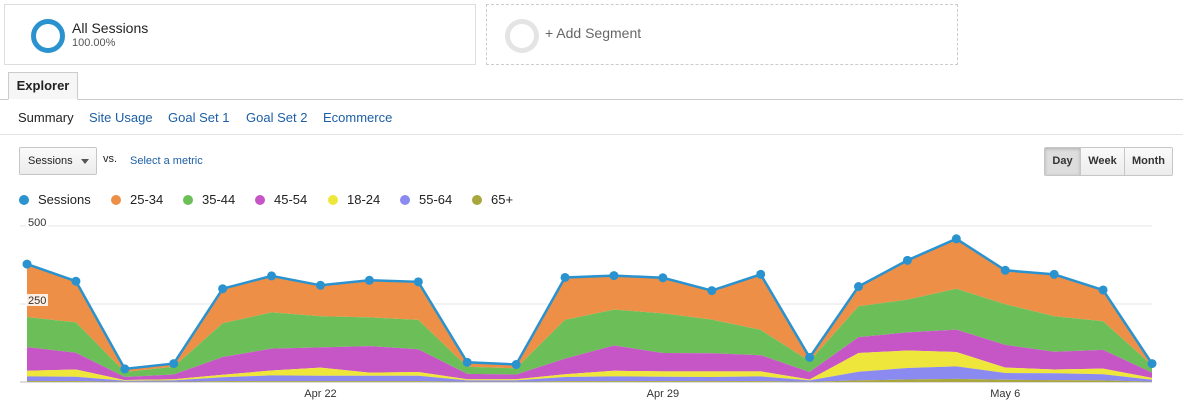 Image resolution: width=1183 pixels, height=406 pixels. What do you see at coordinates (85, 161) in the screenshot?
I see `chevron-down-icon` at bounding box center [85, 161].